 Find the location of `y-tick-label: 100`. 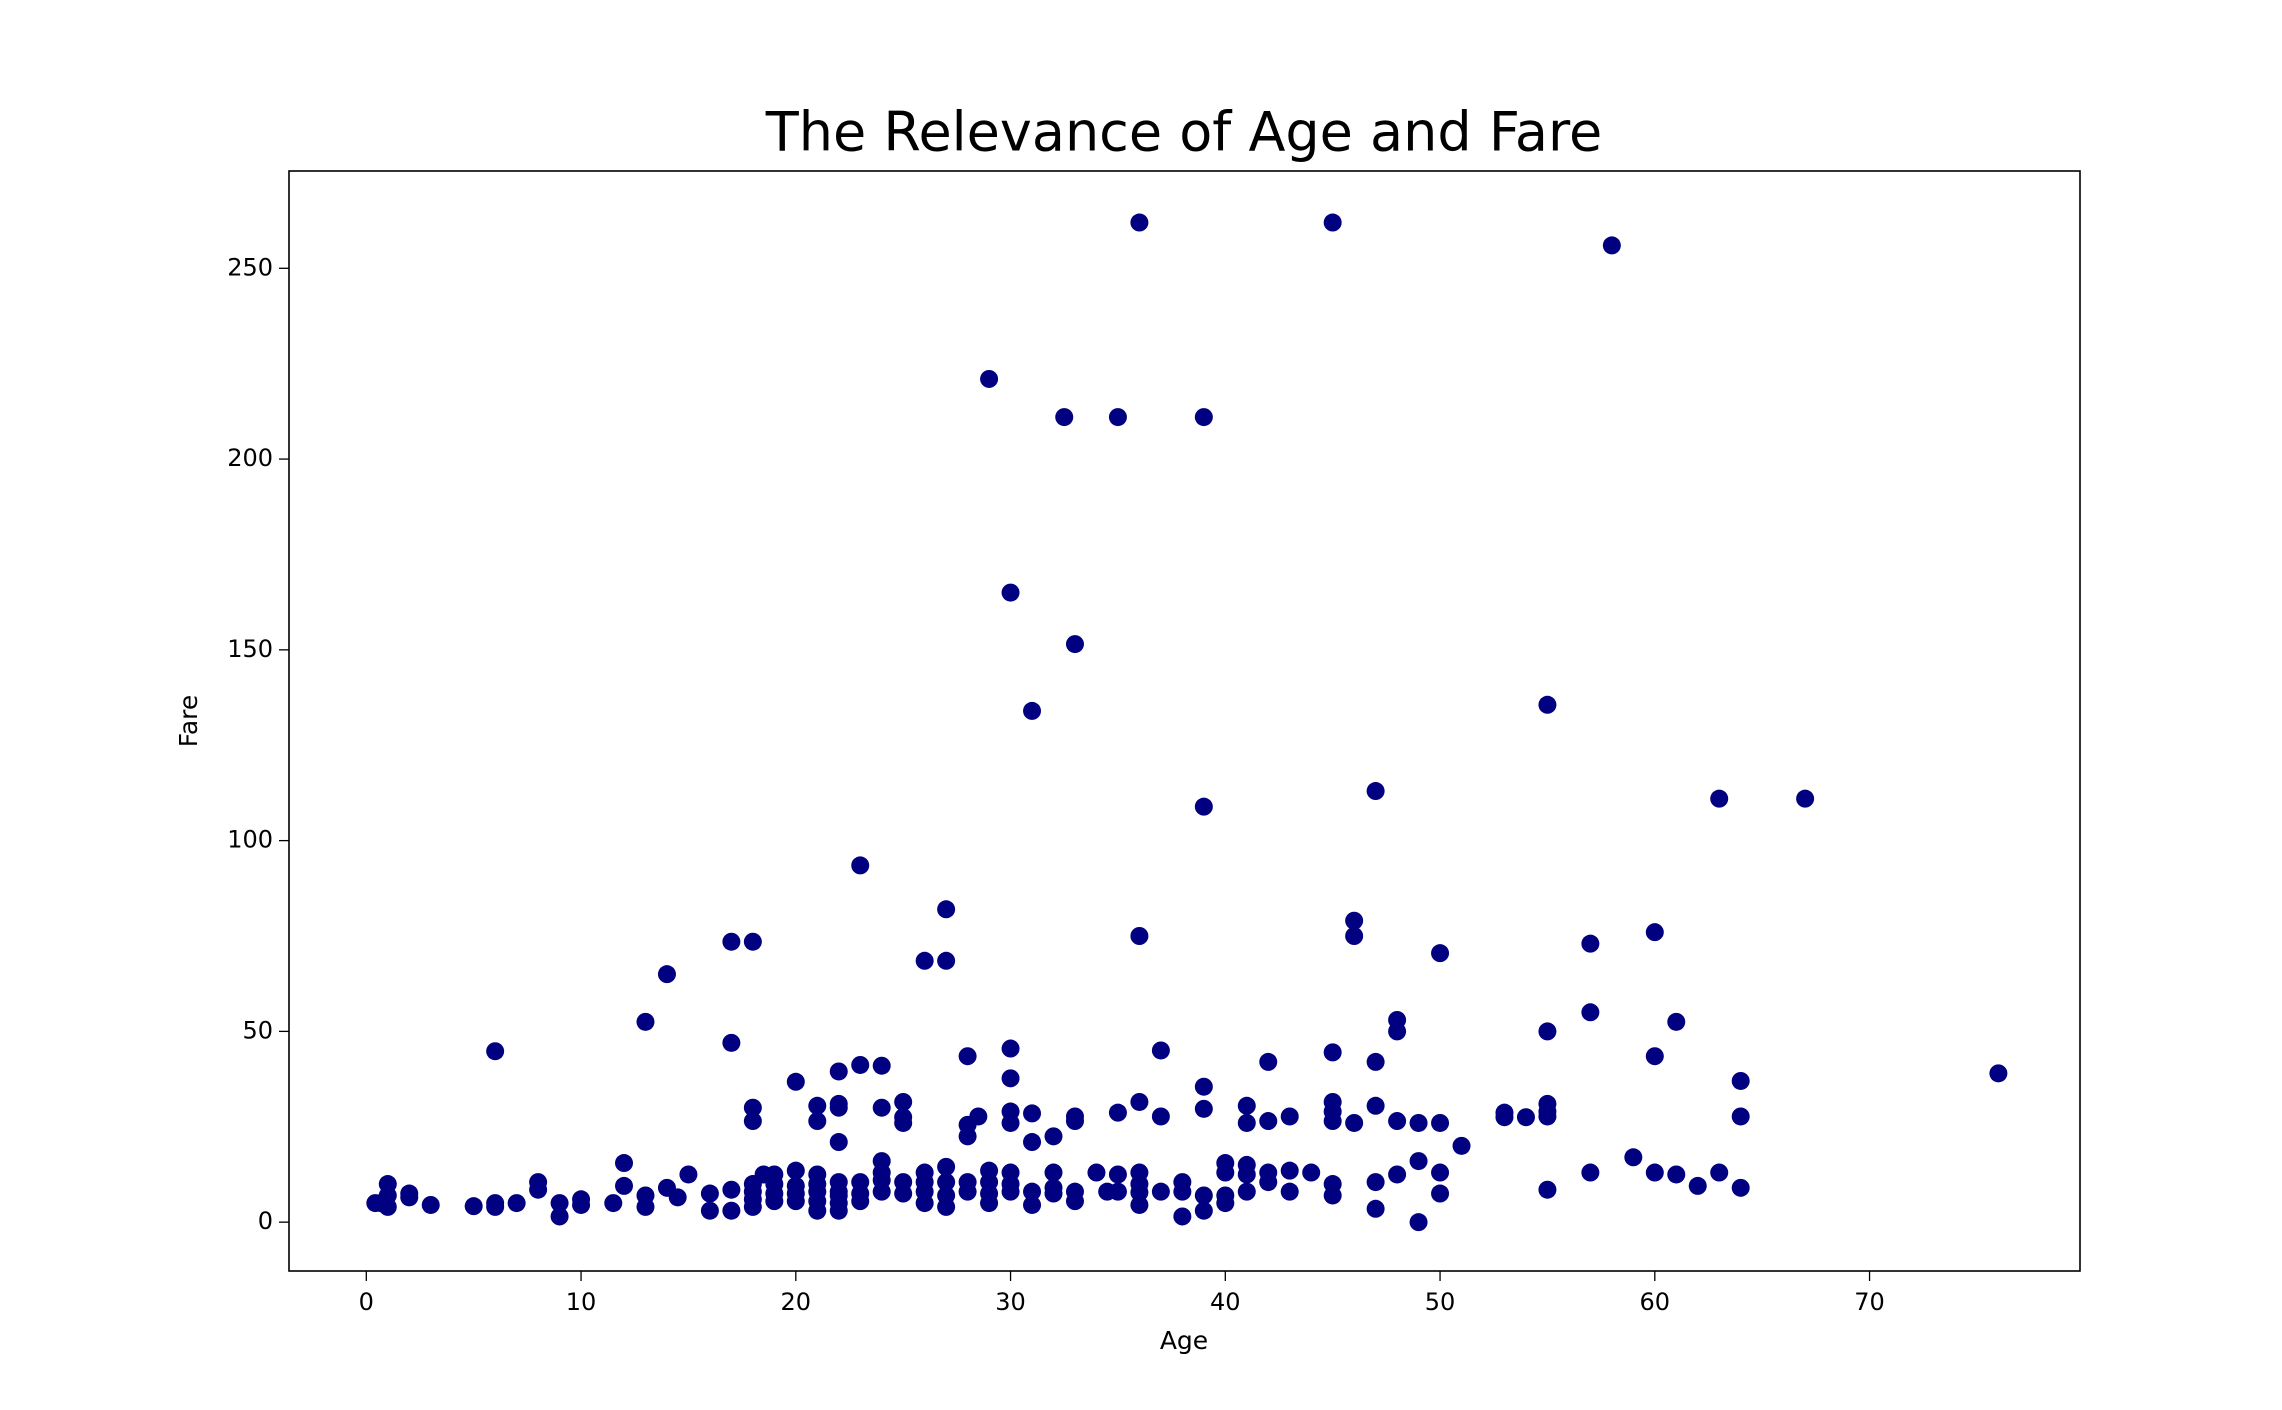

y-tick-label: 100 is located at coordinates (250, 840).